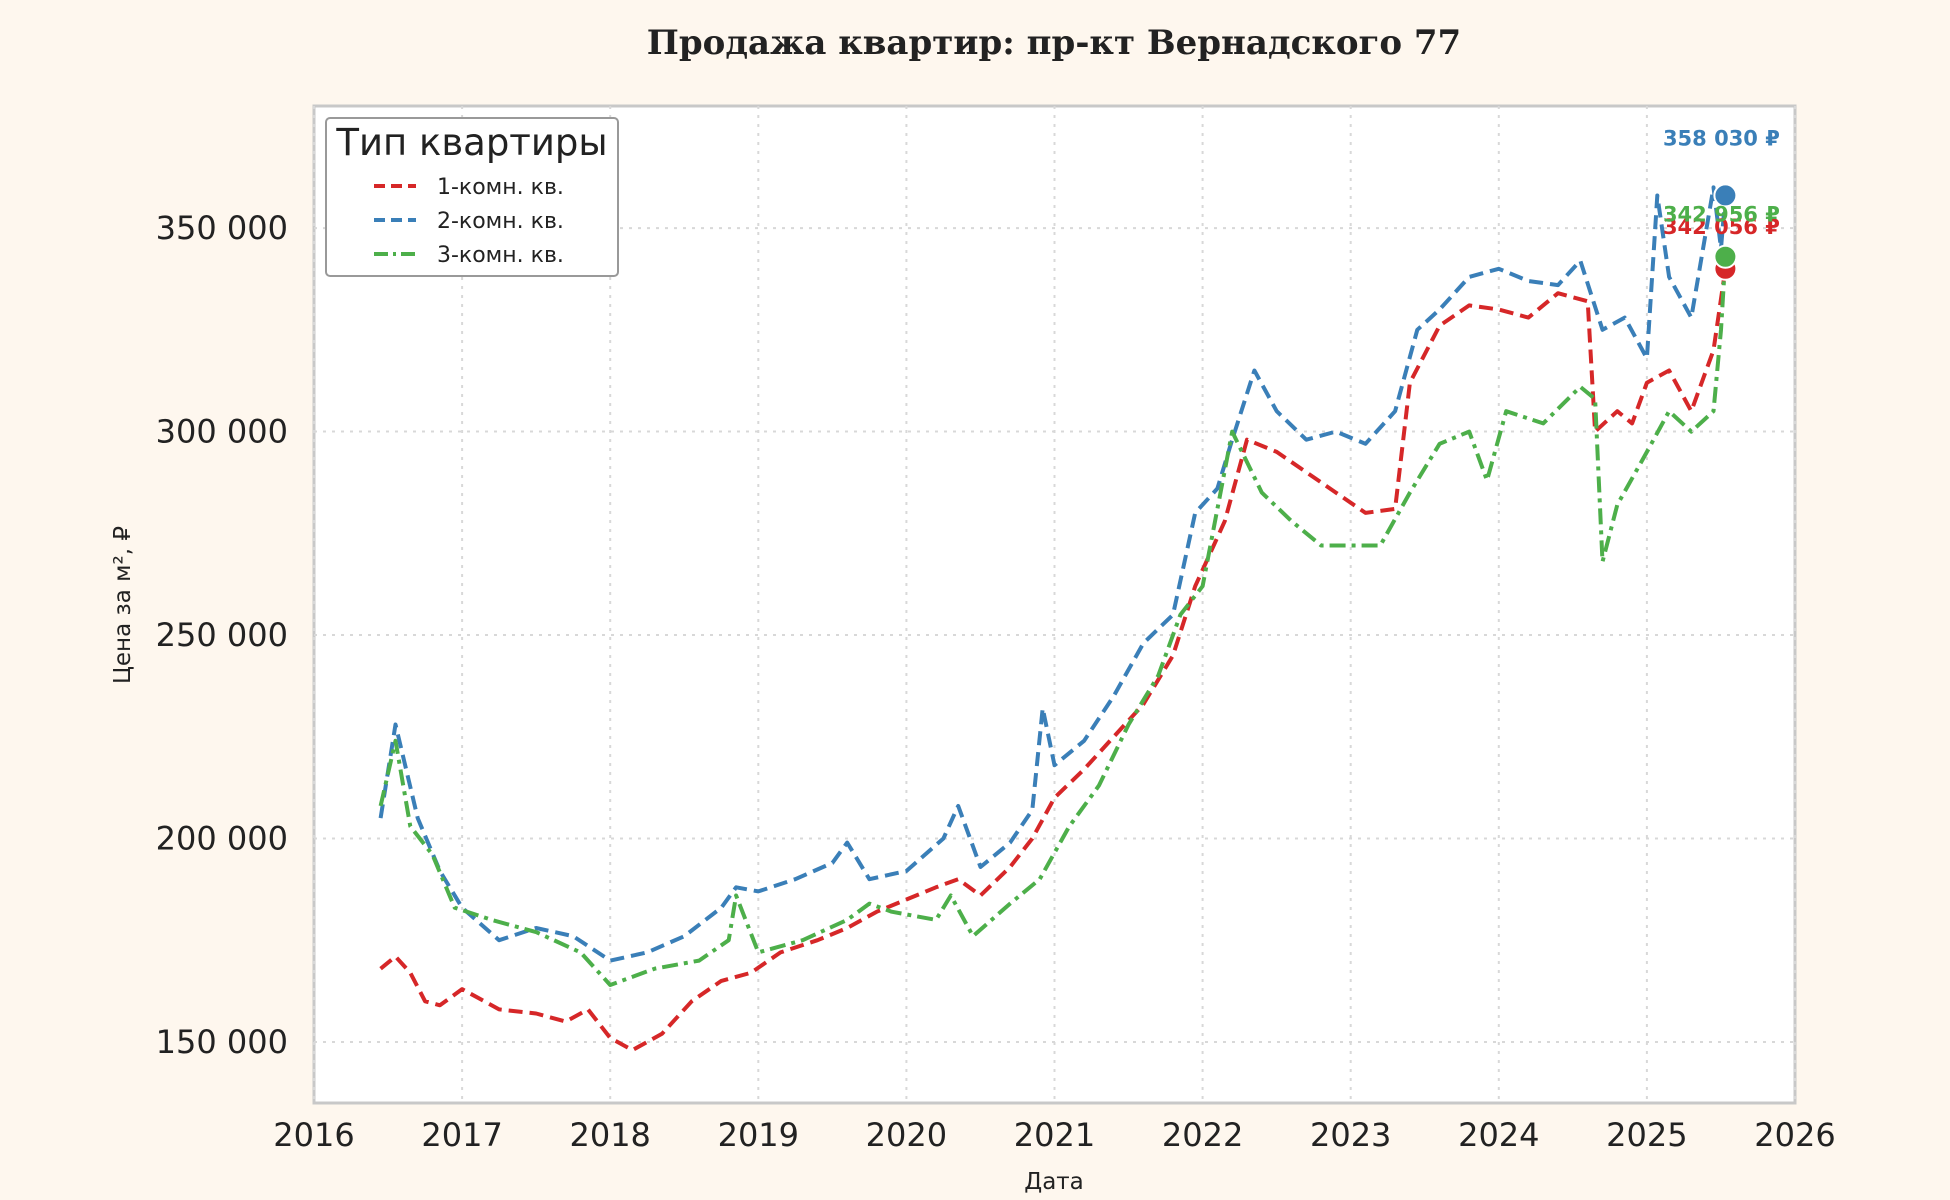  Describe the element at coordinates (906, 1135) in the screenshot. I see `x-tick-label: 2020` at that location.